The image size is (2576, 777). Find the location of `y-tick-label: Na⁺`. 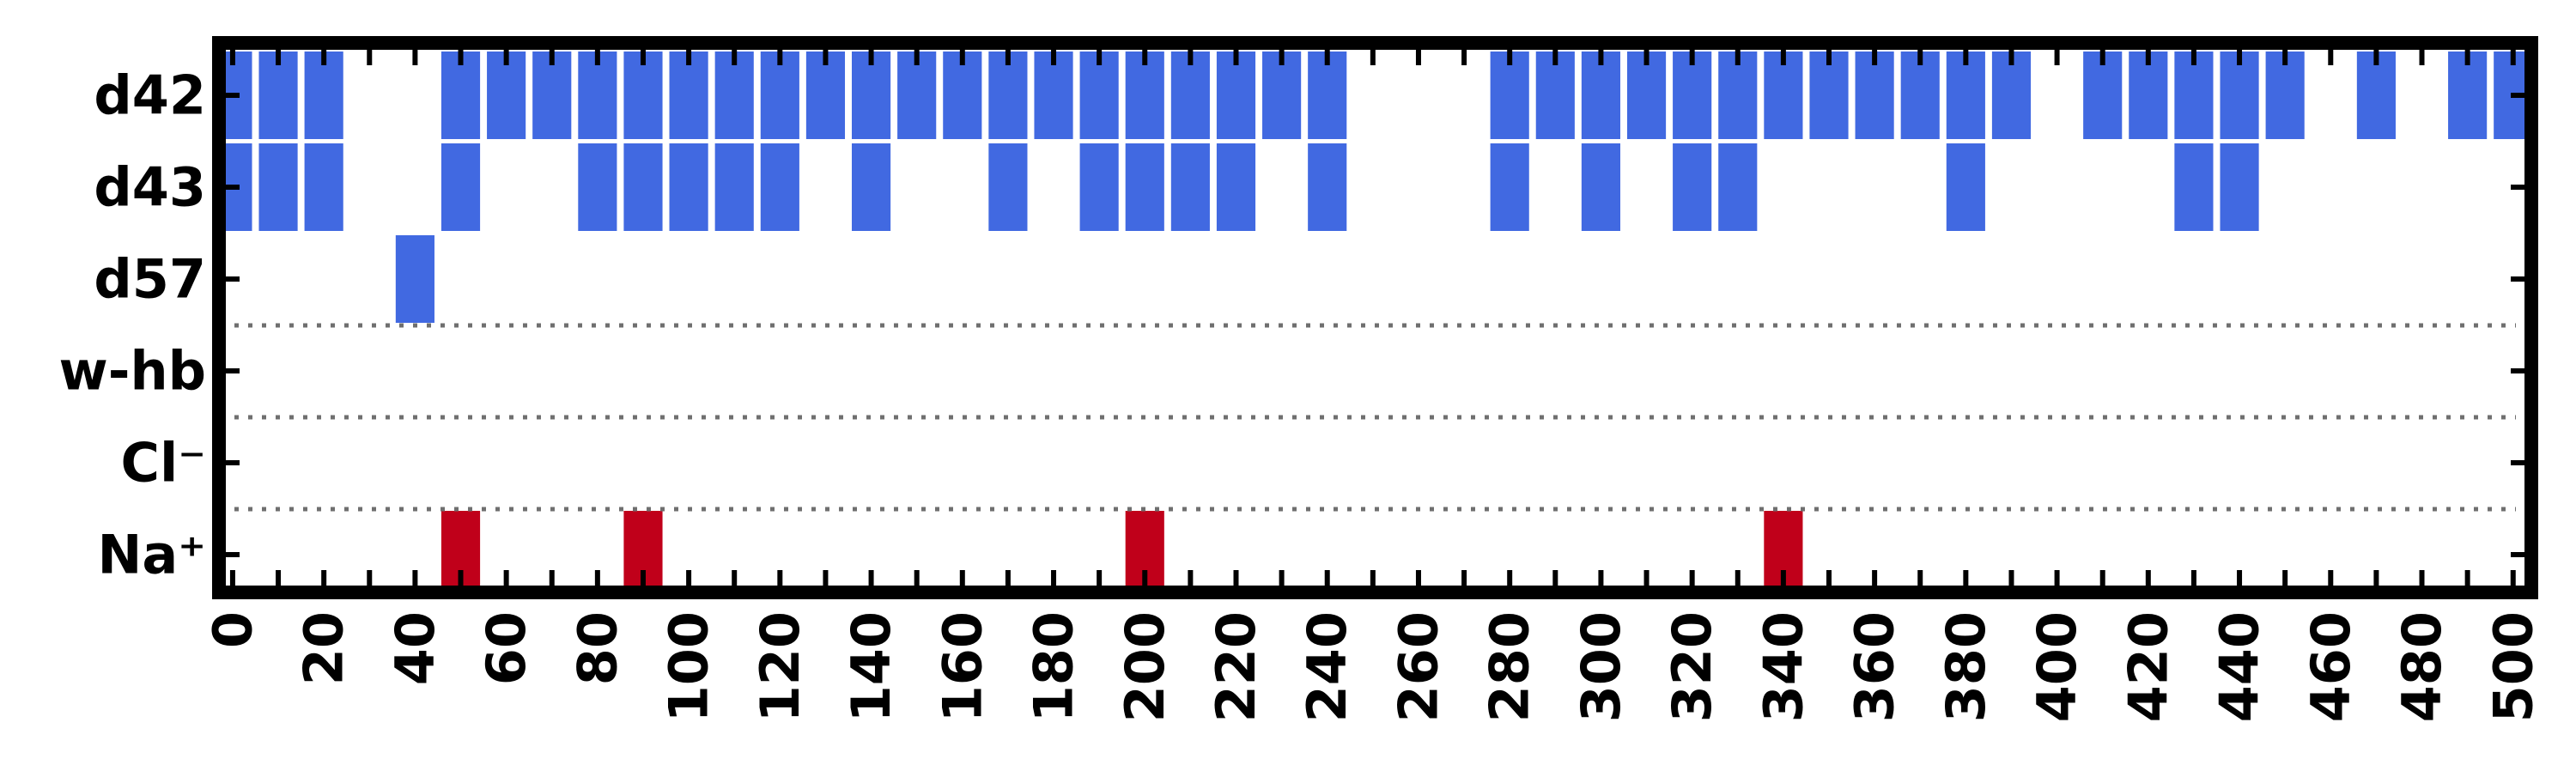

y-tick-label: Na⁺ is located at coordinates (152, 555).